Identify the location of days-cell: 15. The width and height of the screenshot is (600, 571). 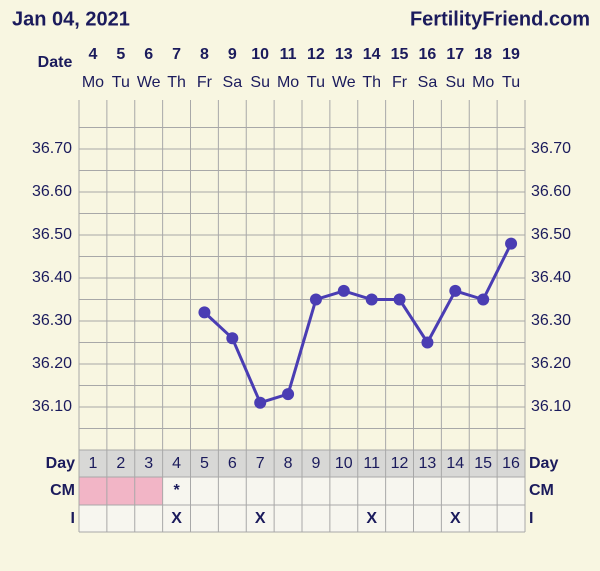
(483, 463).